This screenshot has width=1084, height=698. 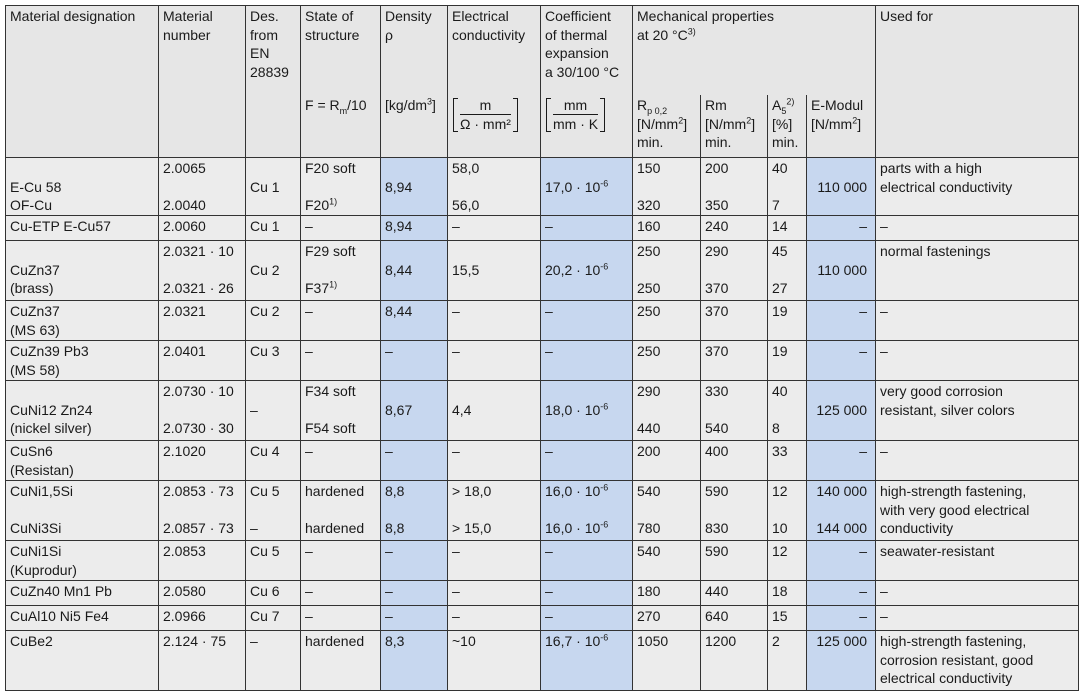 I want to click on header-text: number, so click(x=187, y=34).